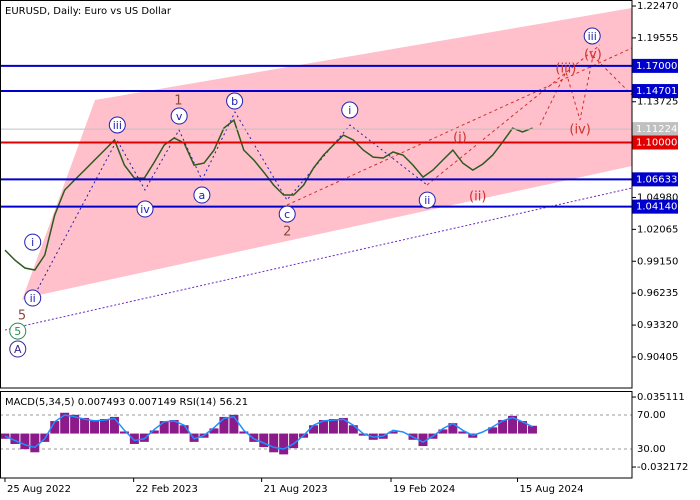 This screenshot has width=700, height=500. I want to click on y2-tick-label: 30.00, so click(651, 449).